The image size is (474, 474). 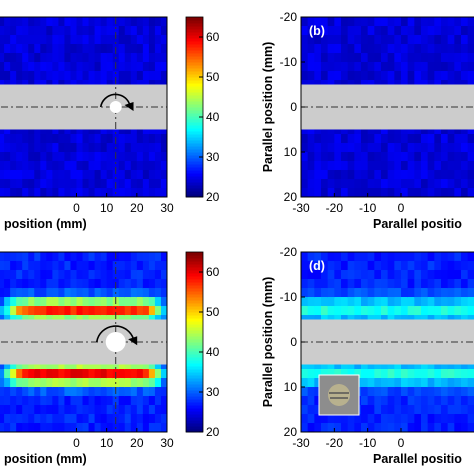 What do you see at coordinates (213, 77) in the screenshot?
I see `colorbar-tick-label: 50` at bounding box center [213, 77].